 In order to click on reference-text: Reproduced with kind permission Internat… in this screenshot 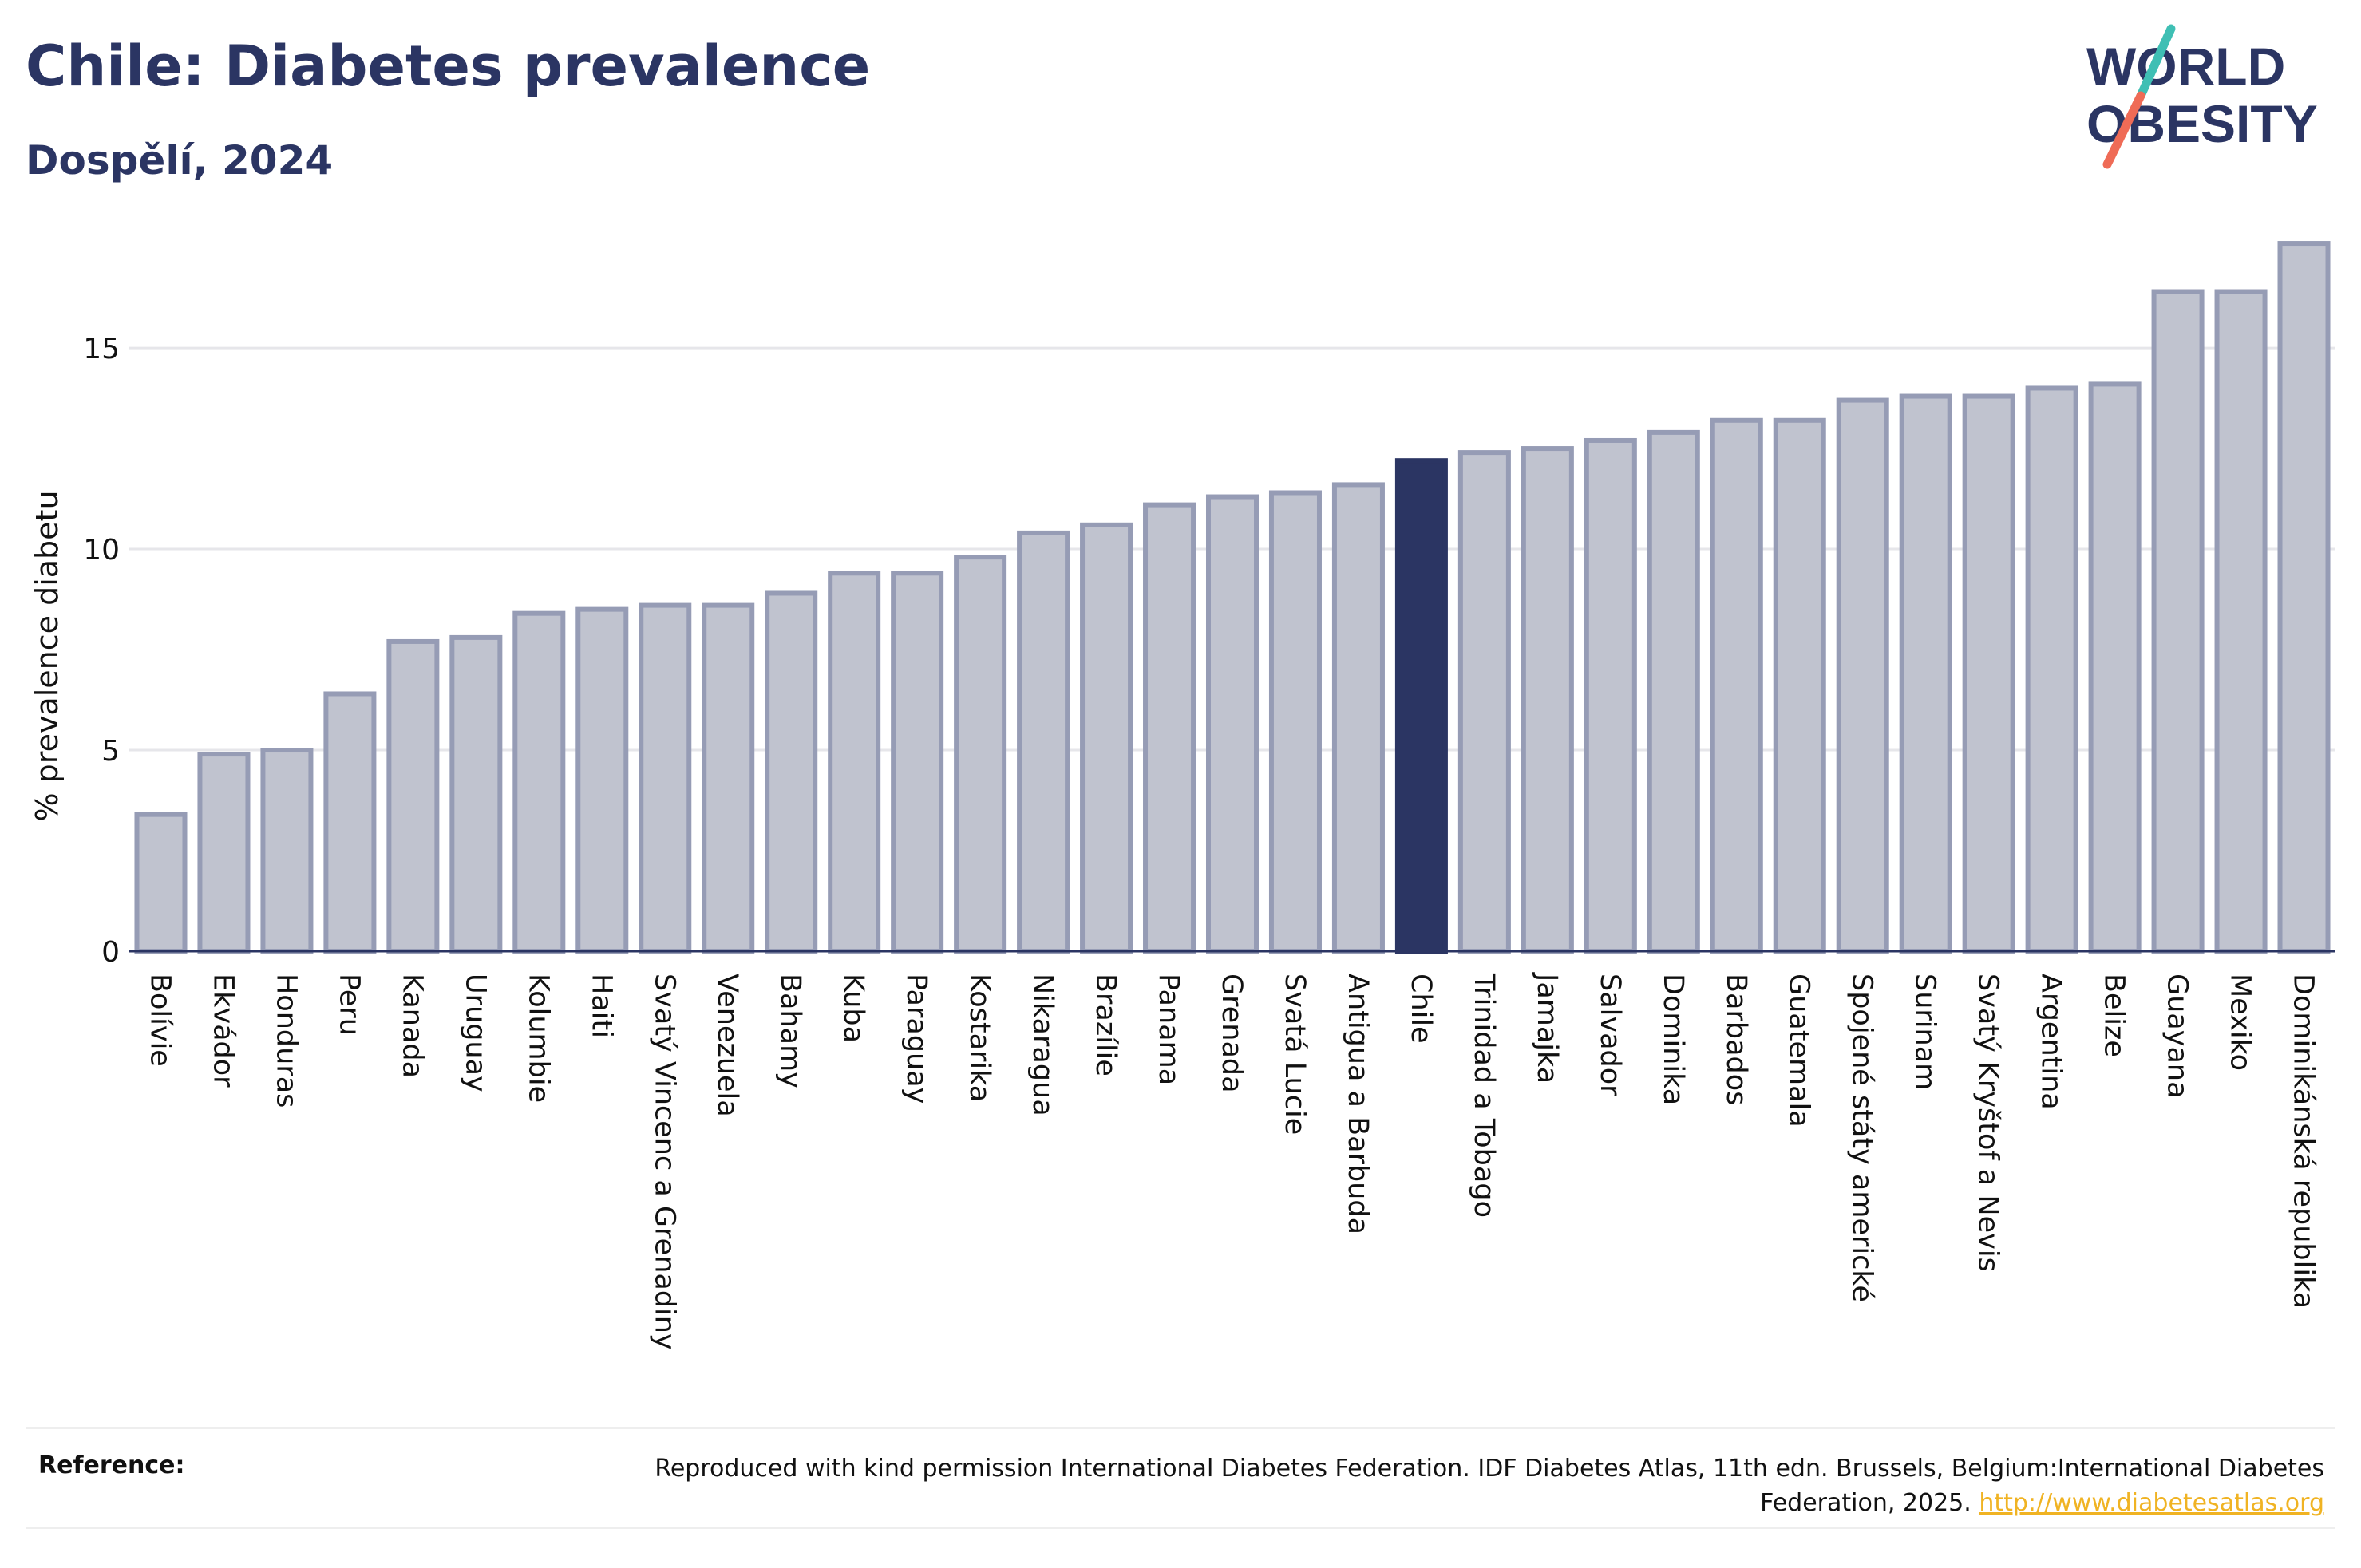, I will do `click(1466, 1485)`.